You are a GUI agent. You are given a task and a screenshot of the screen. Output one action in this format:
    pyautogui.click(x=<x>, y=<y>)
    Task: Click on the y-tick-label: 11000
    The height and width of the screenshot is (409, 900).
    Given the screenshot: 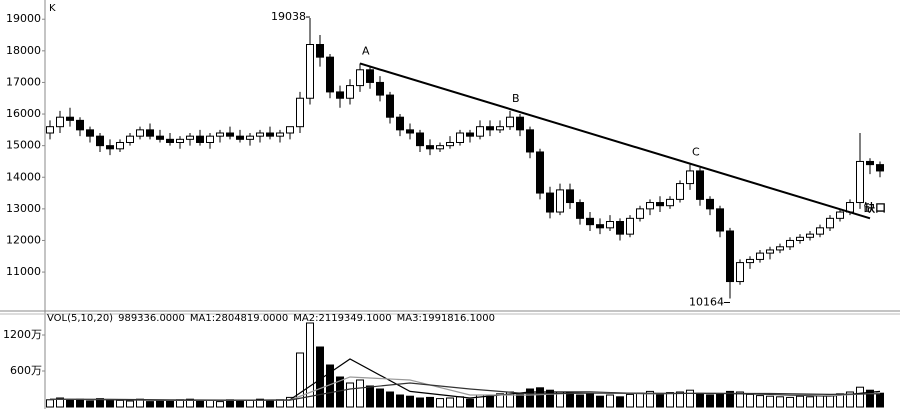 What is the action you would take?
    pyautogui.click(x=23, y=271)
    